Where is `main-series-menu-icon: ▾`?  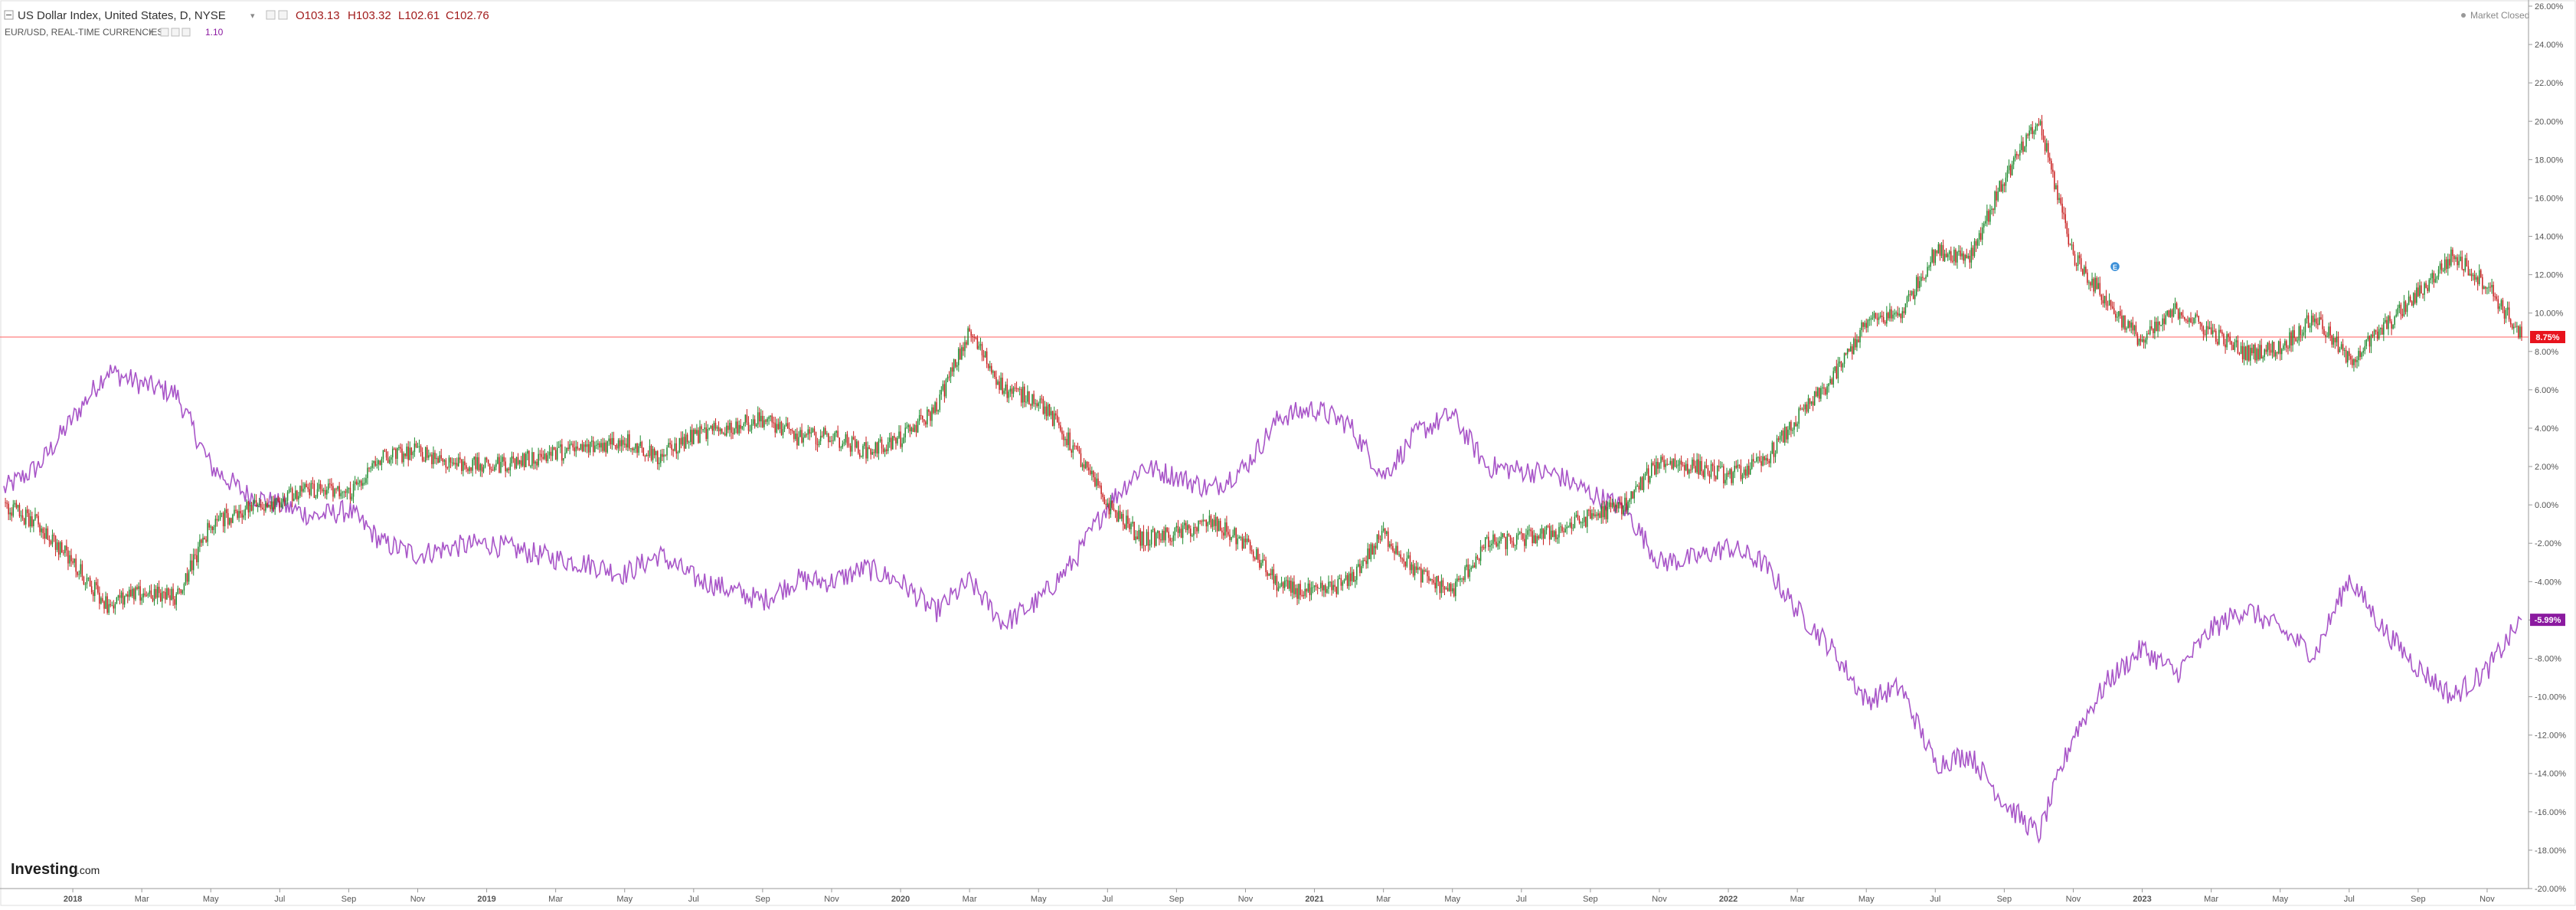
main-series-menu-icon: ▾ is located at coordinates (252, 16).